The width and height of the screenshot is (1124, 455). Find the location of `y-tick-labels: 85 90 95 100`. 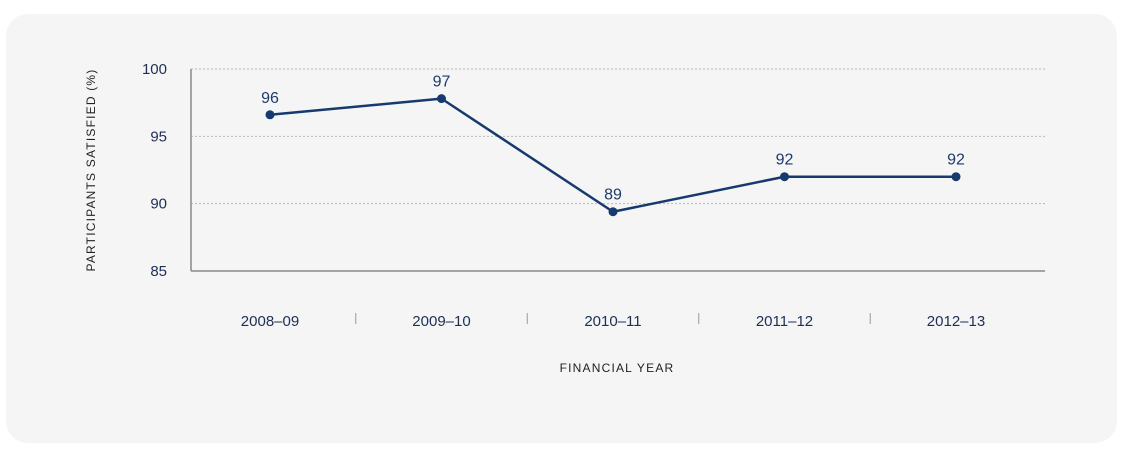

y-tick-labels: 85 90 95 100 is located at coordinates (154, 170).